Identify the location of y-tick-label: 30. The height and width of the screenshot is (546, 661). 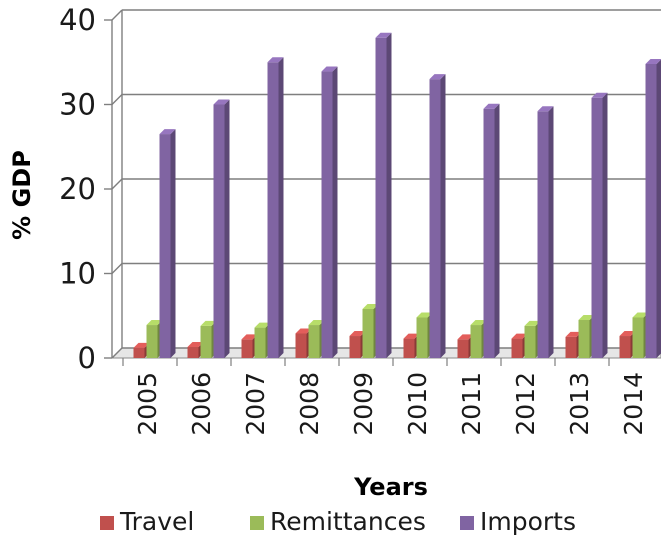
(77, 105).